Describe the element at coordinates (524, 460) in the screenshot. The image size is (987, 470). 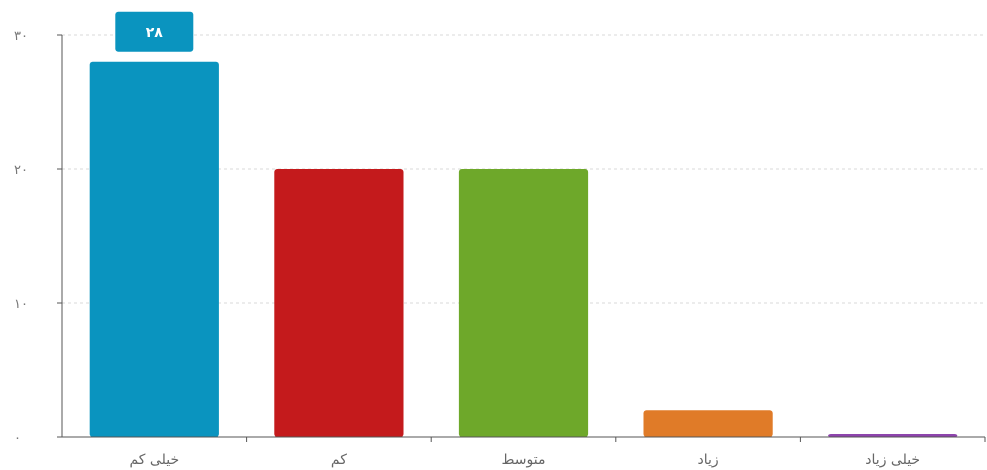
I see `x-tick-label: متوسط` at that location.